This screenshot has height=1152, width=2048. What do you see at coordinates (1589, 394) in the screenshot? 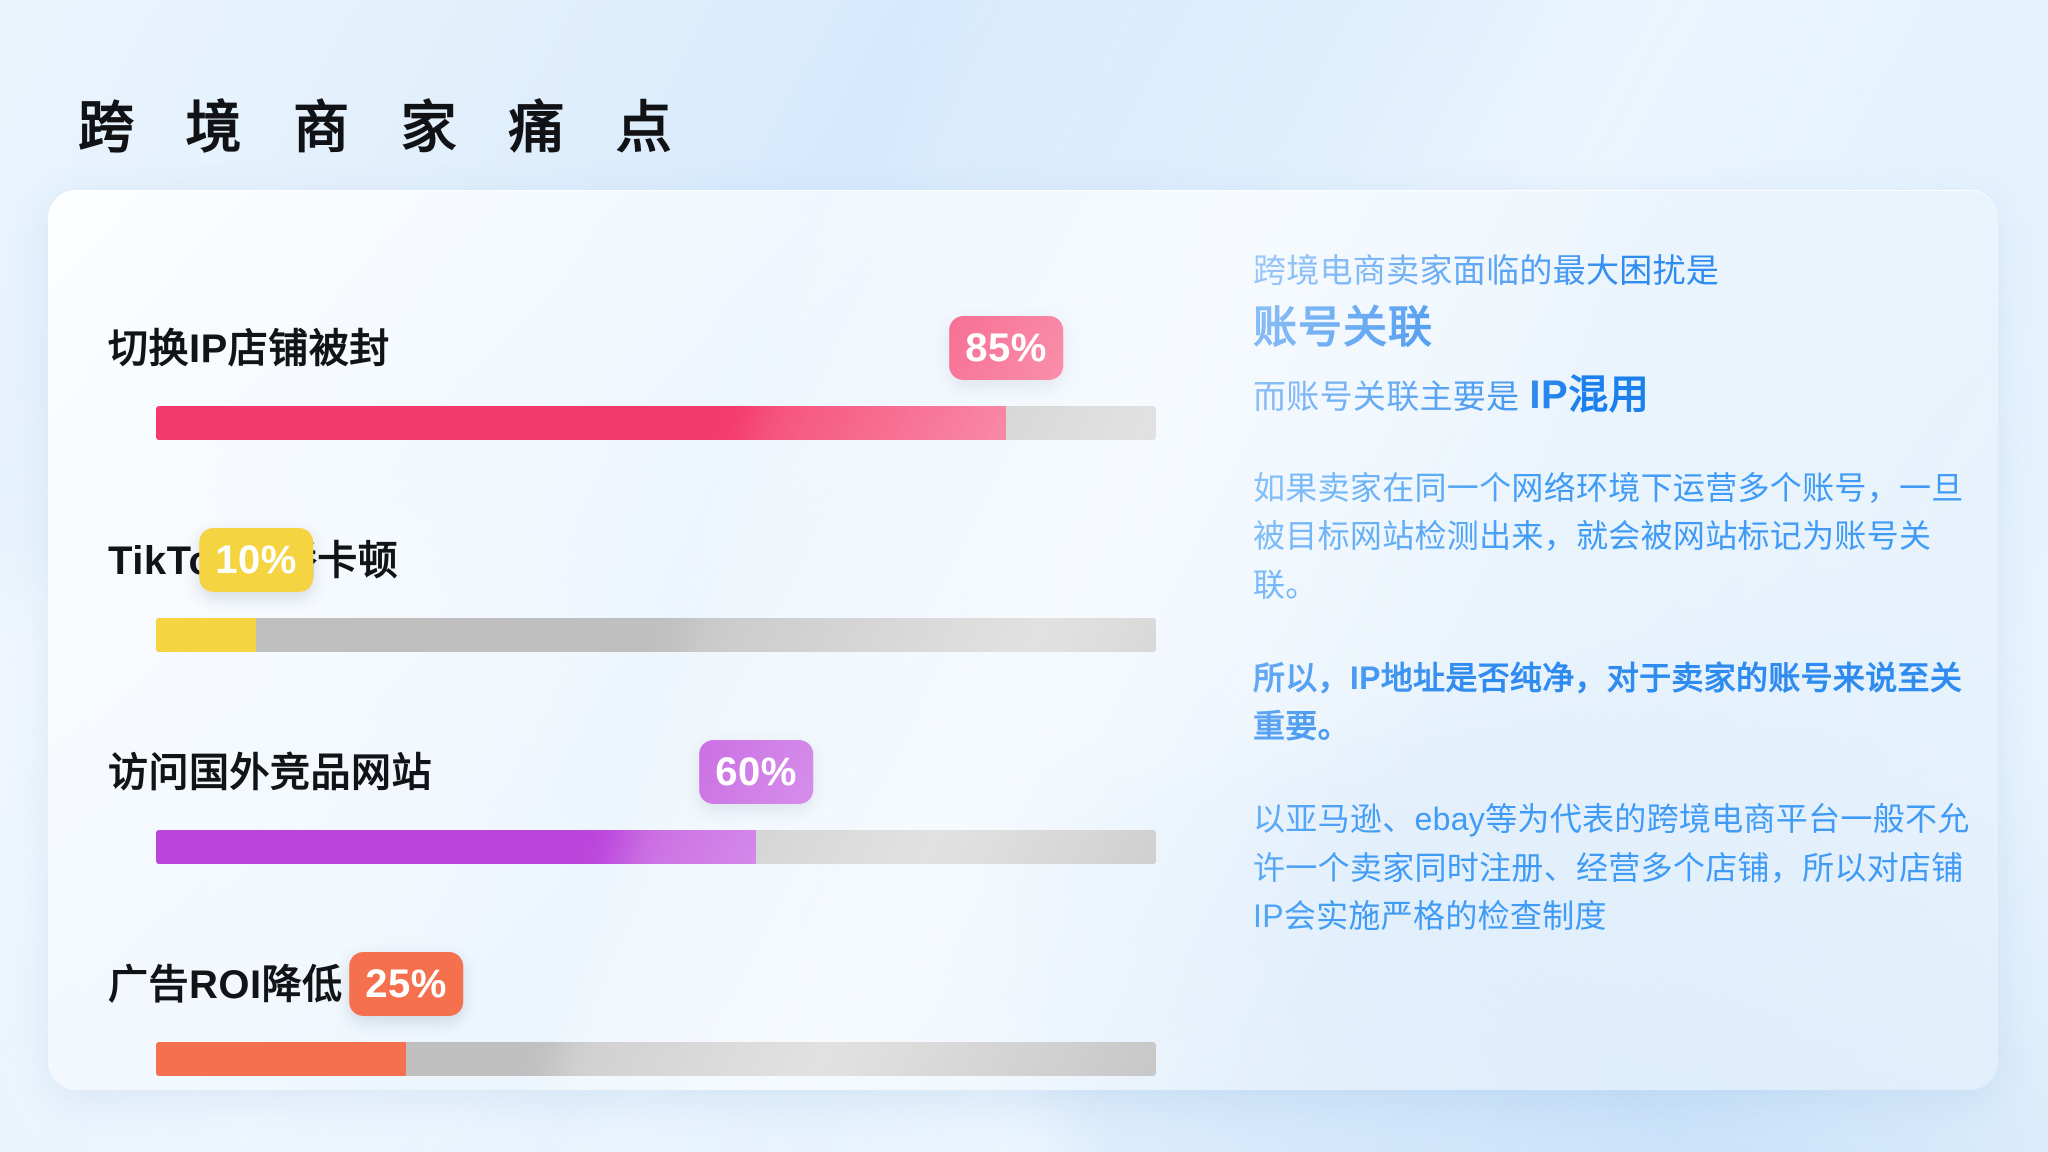
I see `copy-subline-emphasis: IP混用` at bounding box center [1589, 394].